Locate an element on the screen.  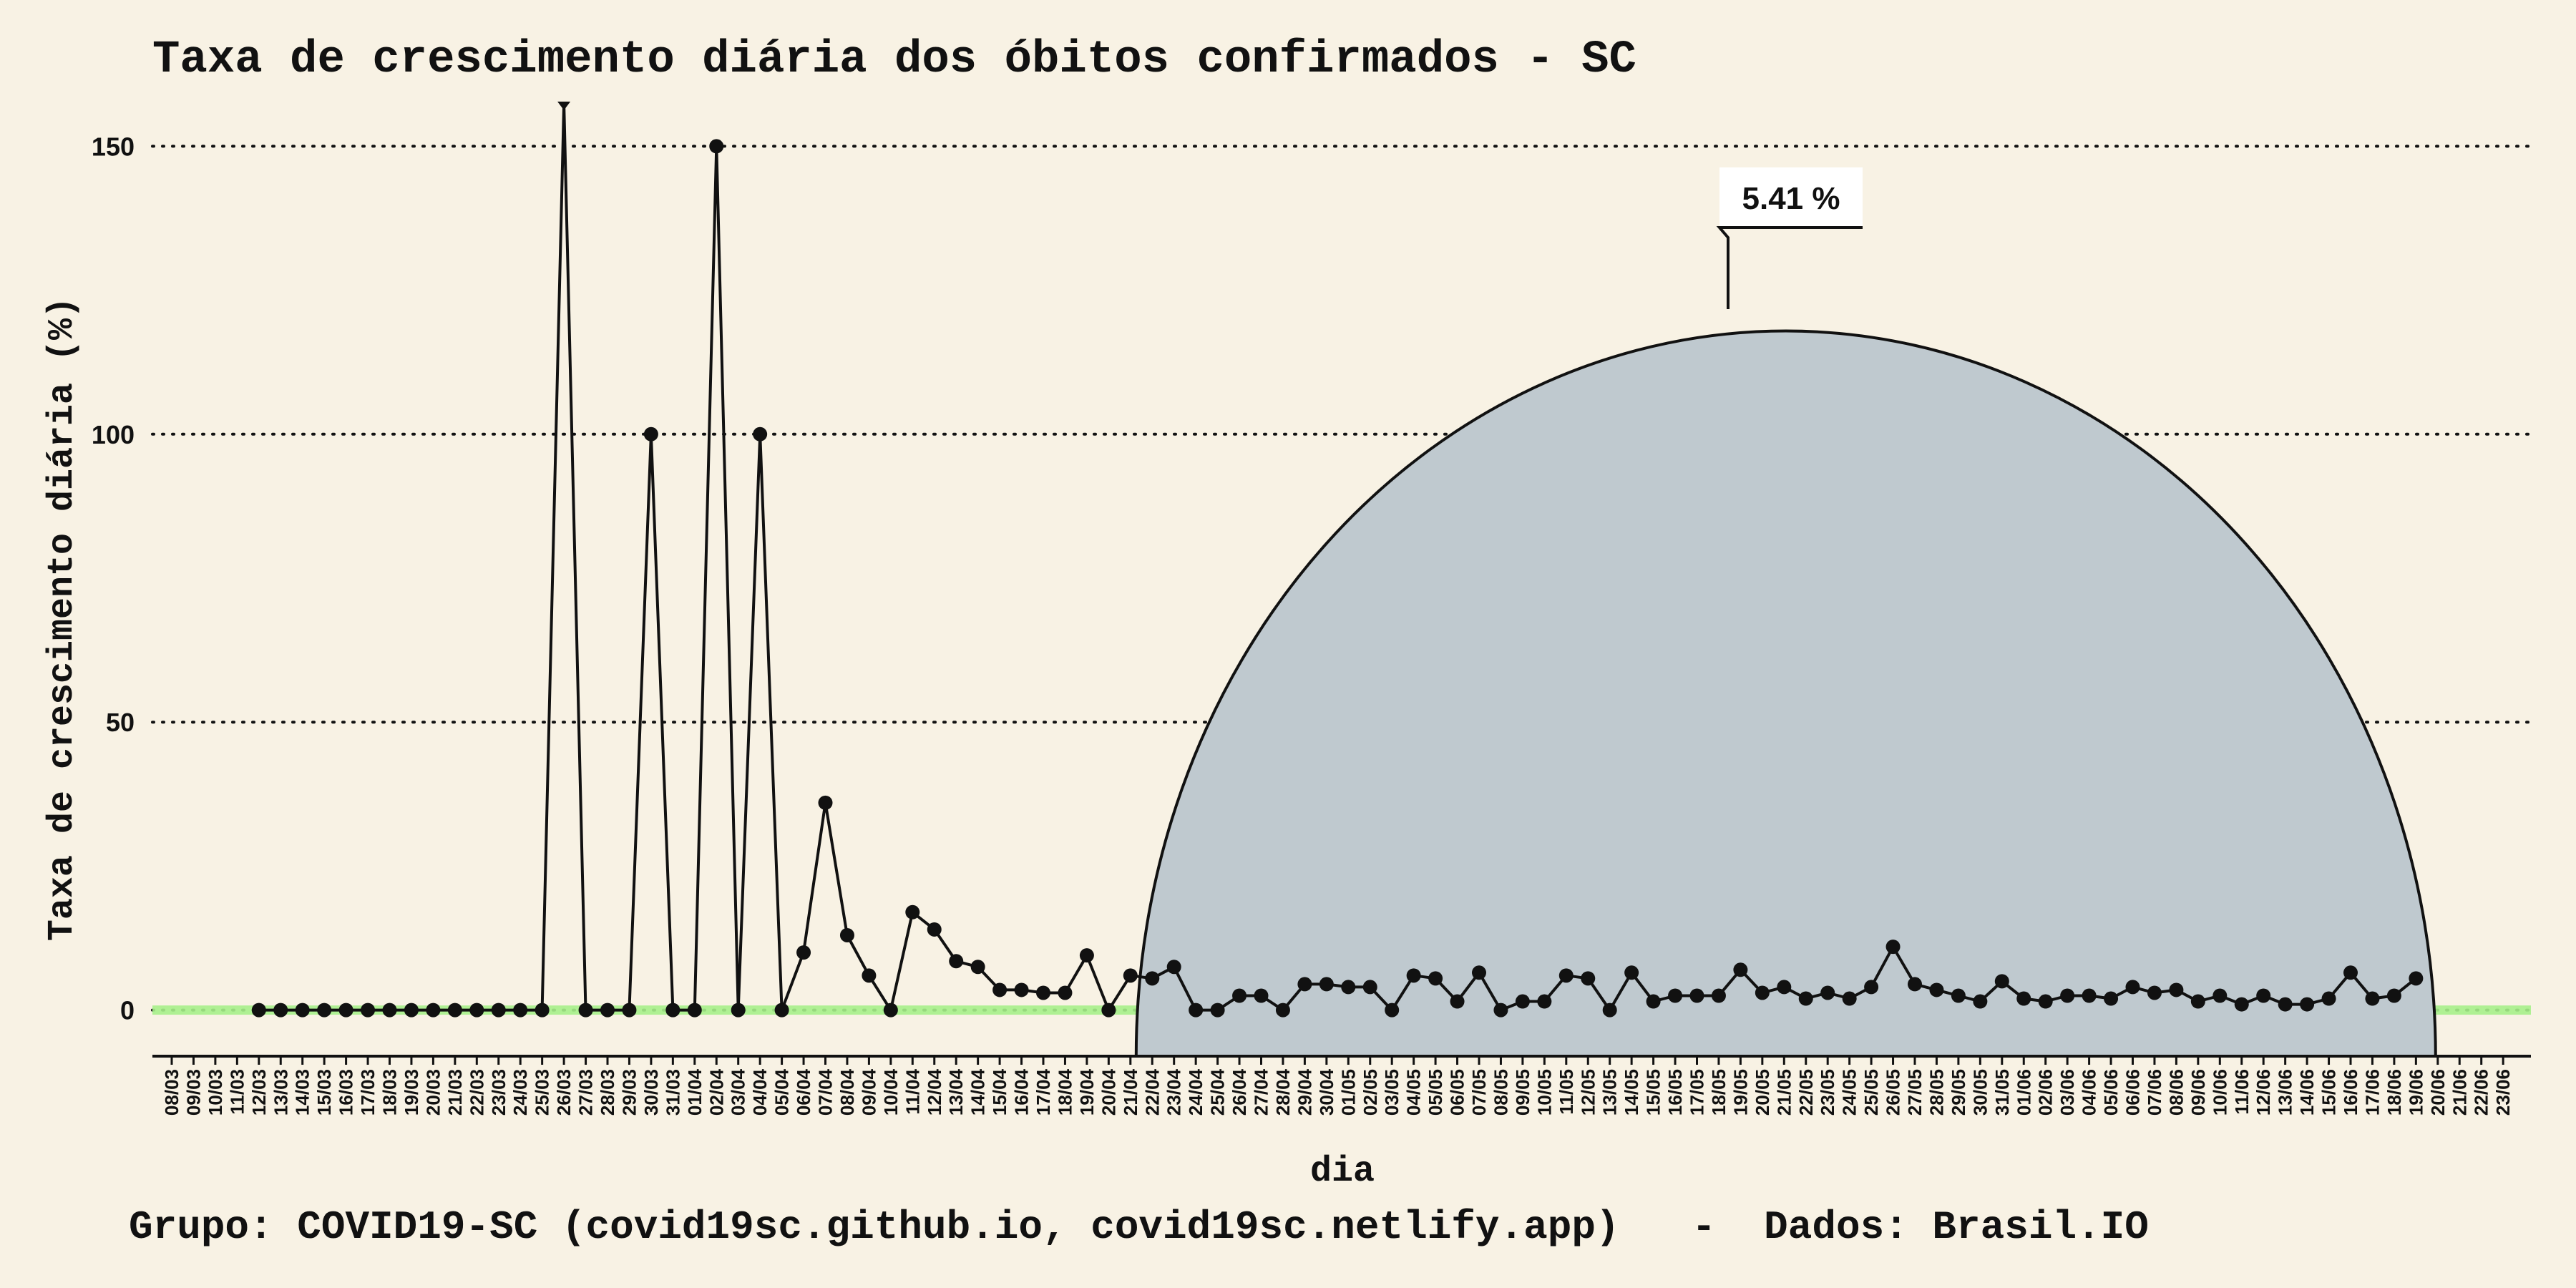
x-tick-label: 19/04 is located at coordinates (1087, 1092).